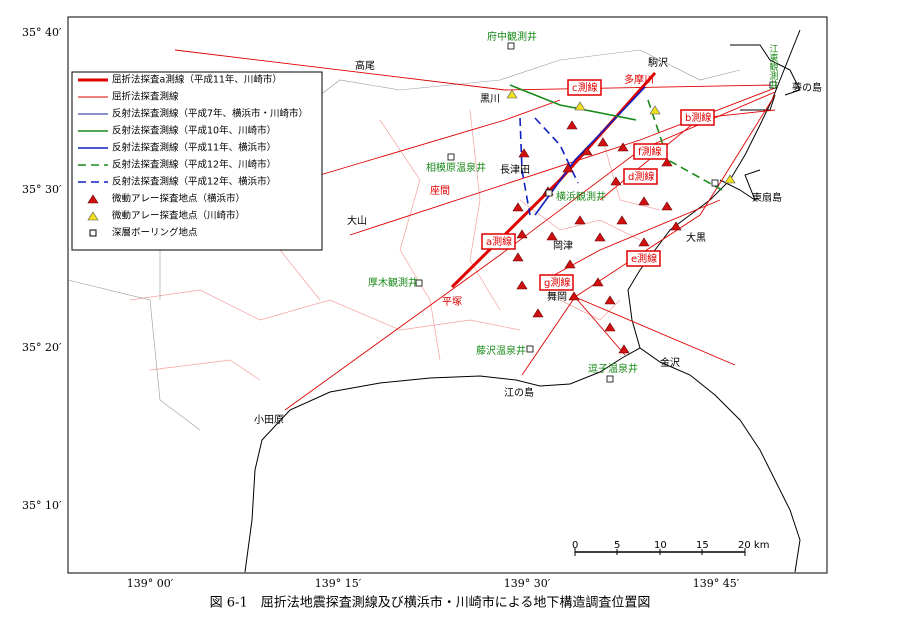 This screenshot has height=633, width=905. Describe the element at coordinates (621, 136) in the screenshot. I see `microtremor-points-kawasaki` at that location.